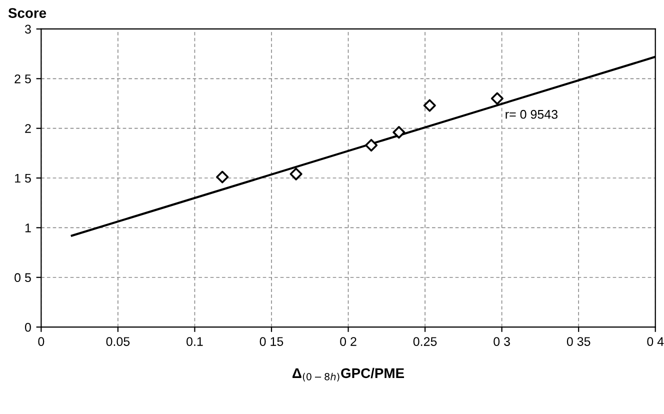  Describe the element at coordinates (348, 341) in the screenshot. I see `x-tick-label: 0 2` at that location.